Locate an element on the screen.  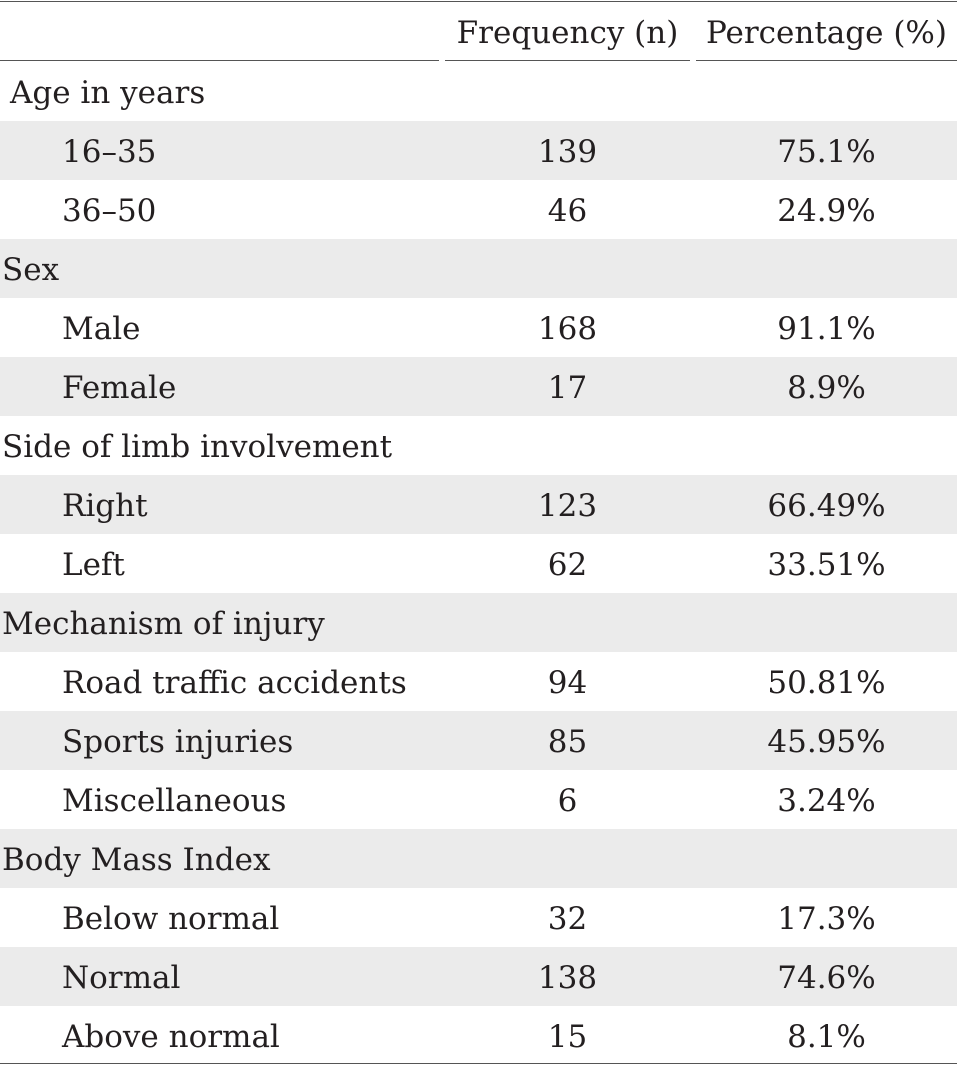
row-label: Below normal is located at coordinates (171, 919).